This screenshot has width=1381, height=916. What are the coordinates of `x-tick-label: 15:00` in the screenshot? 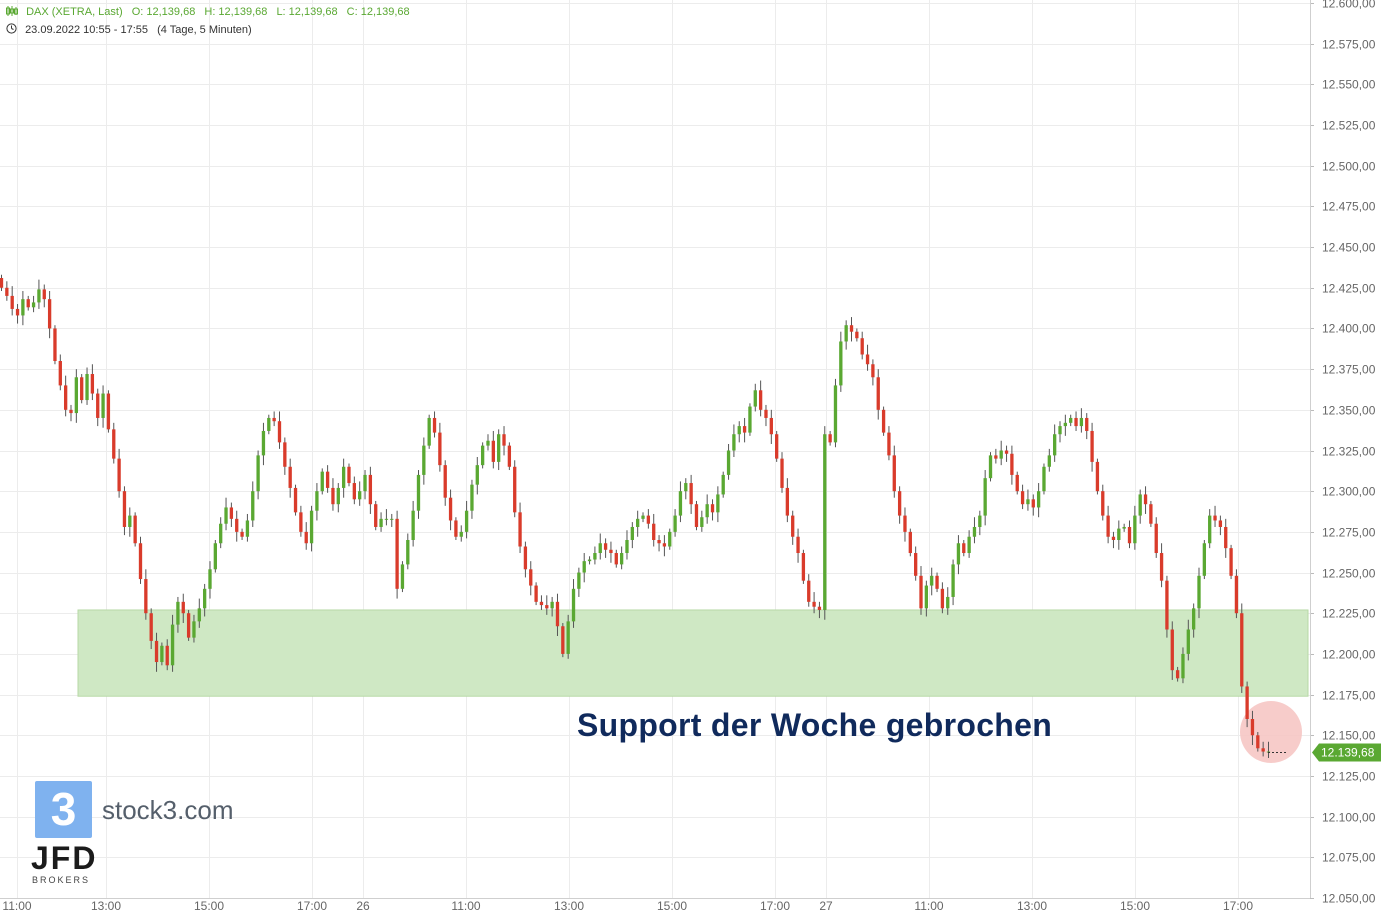 It's located at (672, 906).